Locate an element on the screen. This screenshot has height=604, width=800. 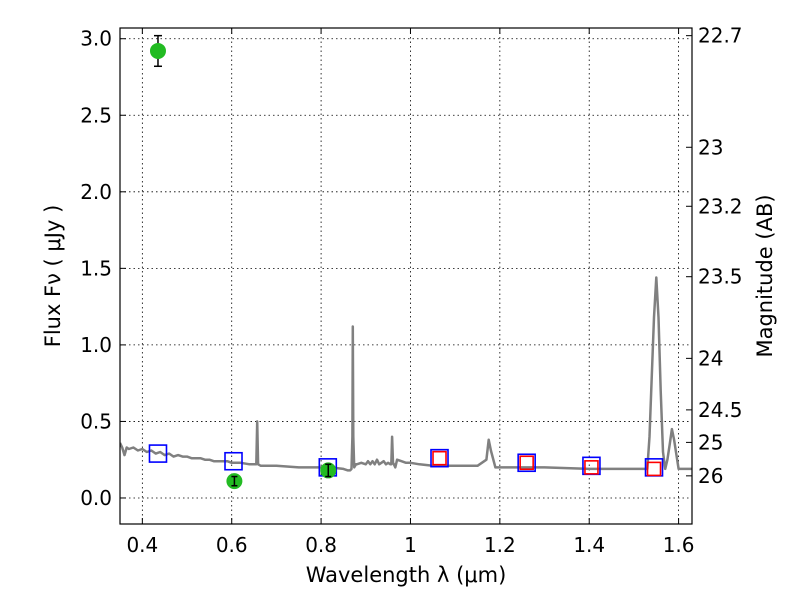
y2-tick-label: 24 is located at coordinates (710, 358).